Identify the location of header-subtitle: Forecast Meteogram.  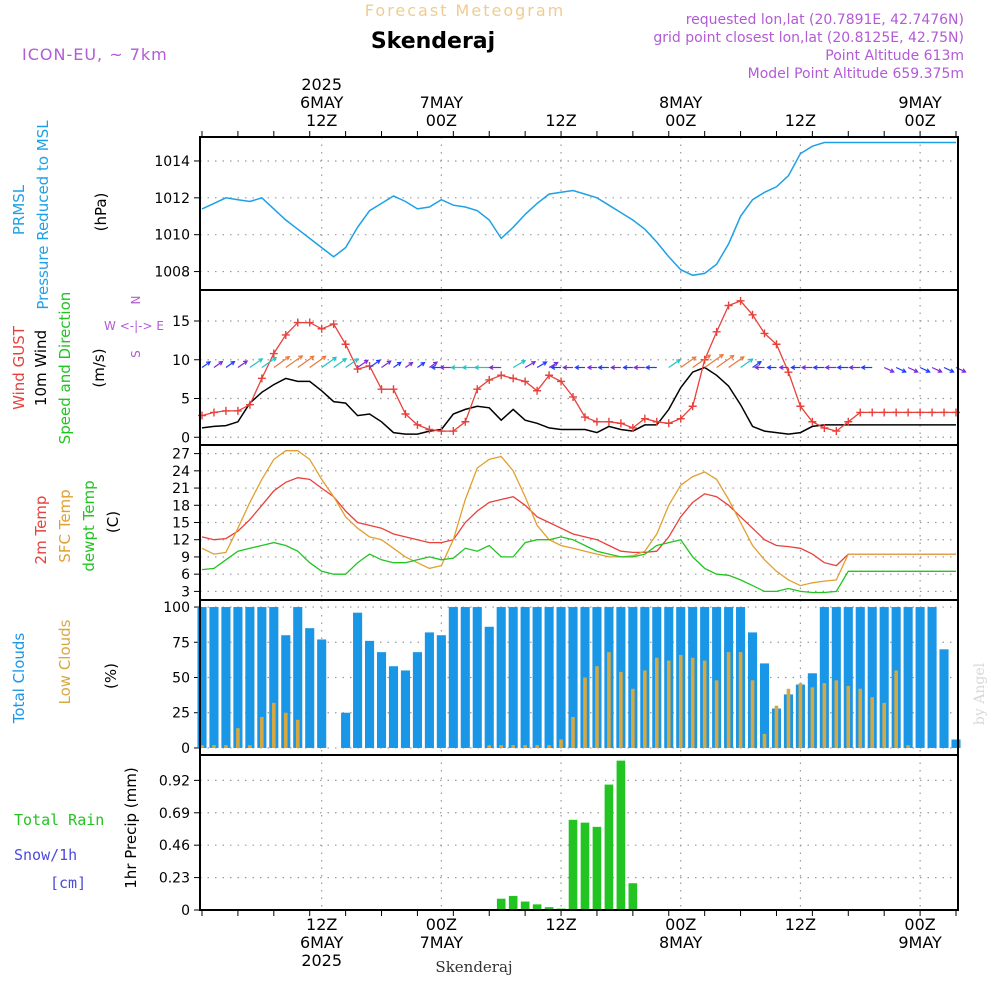
(465, 10).